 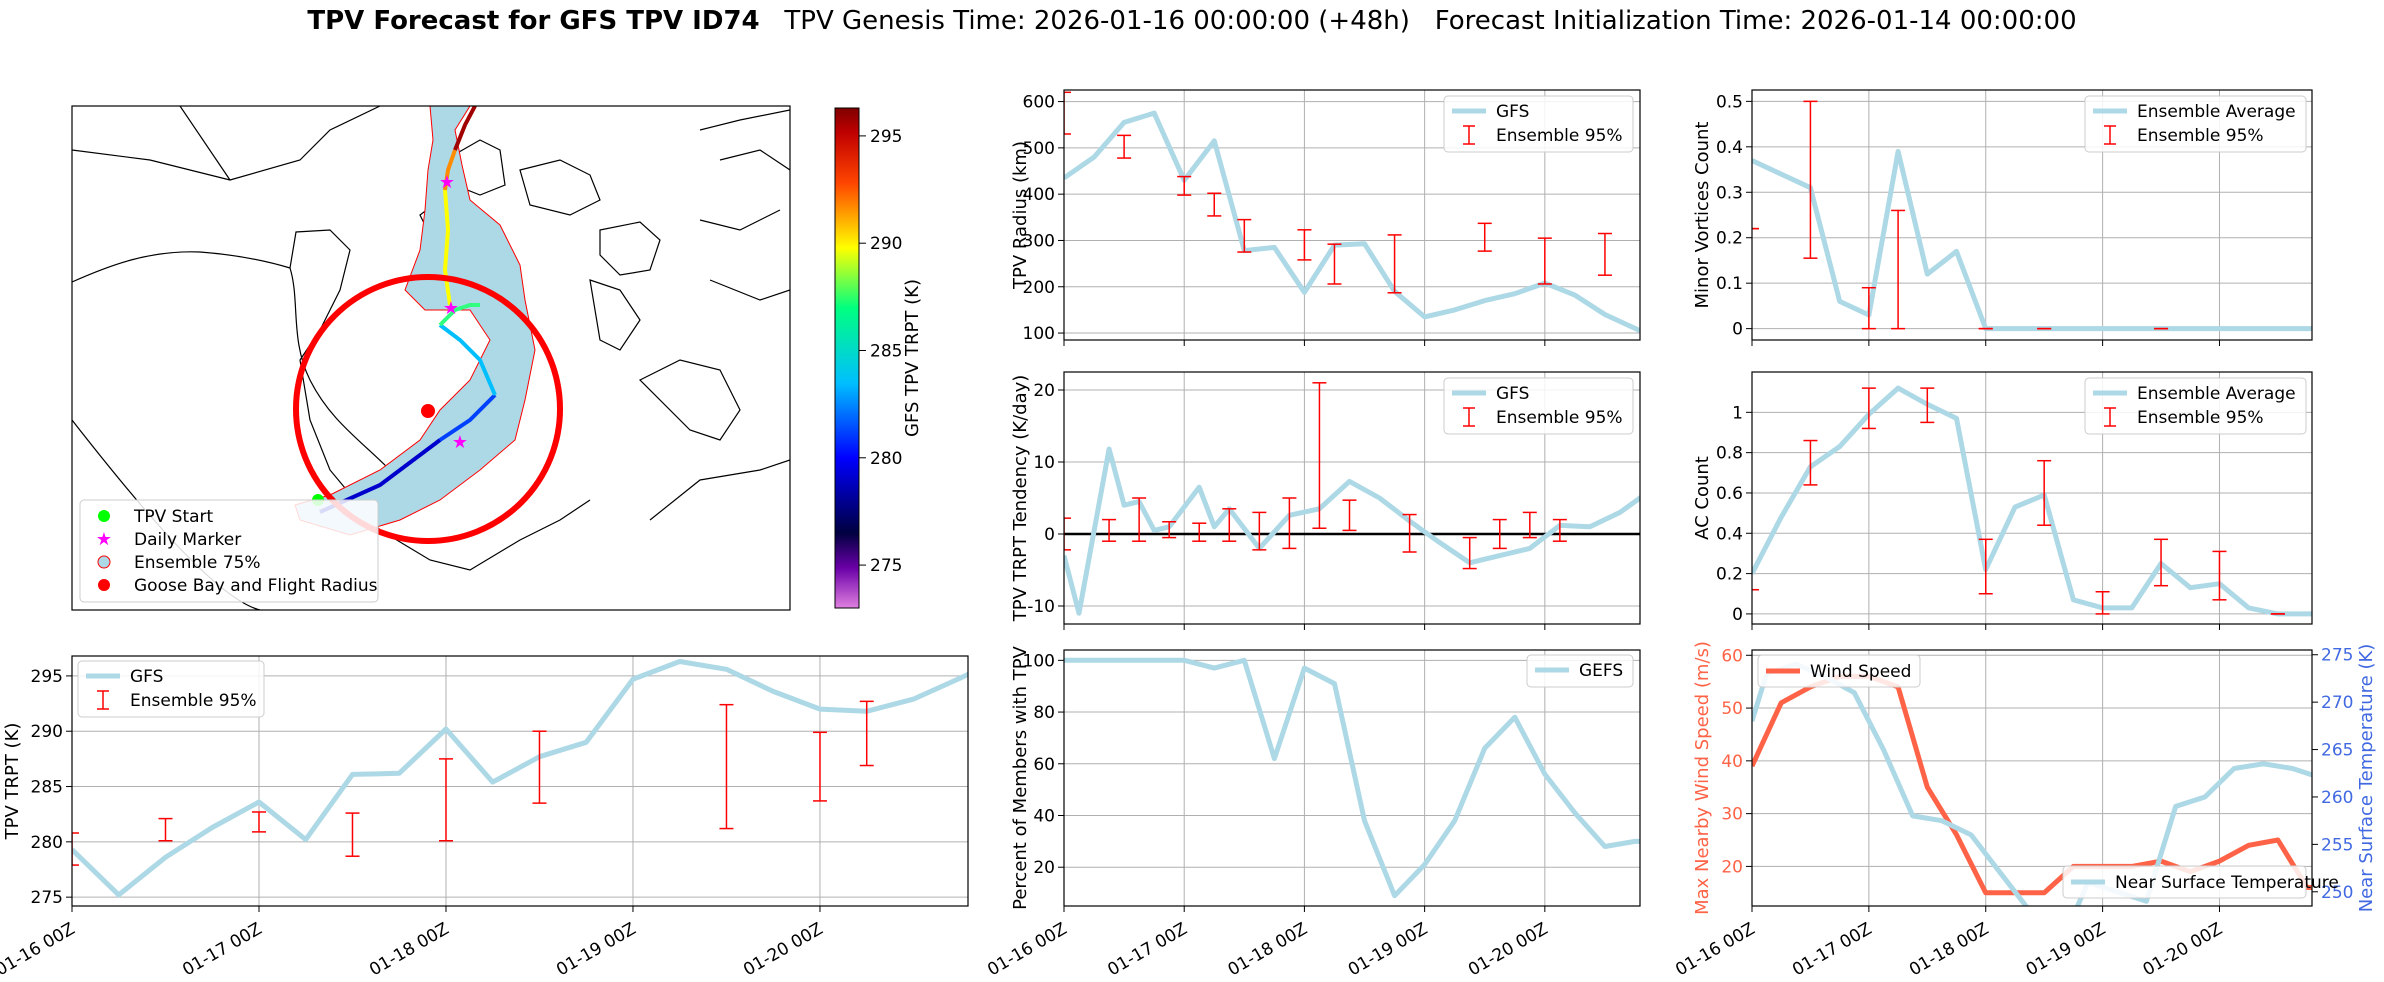 I want to click on wind-legend: Wind Speed, so click(x=1839, y=671).